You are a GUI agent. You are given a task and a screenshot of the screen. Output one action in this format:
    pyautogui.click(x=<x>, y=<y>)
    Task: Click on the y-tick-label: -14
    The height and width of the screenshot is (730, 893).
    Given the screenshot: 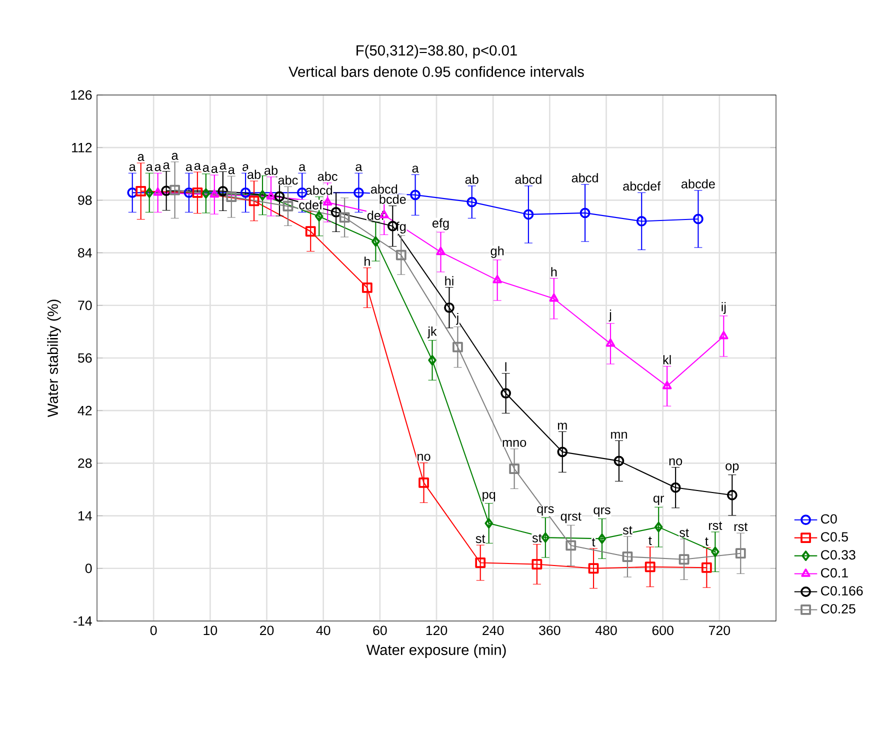 What is the action you would take?
    pyautogui.click(x=83, y=621)
    